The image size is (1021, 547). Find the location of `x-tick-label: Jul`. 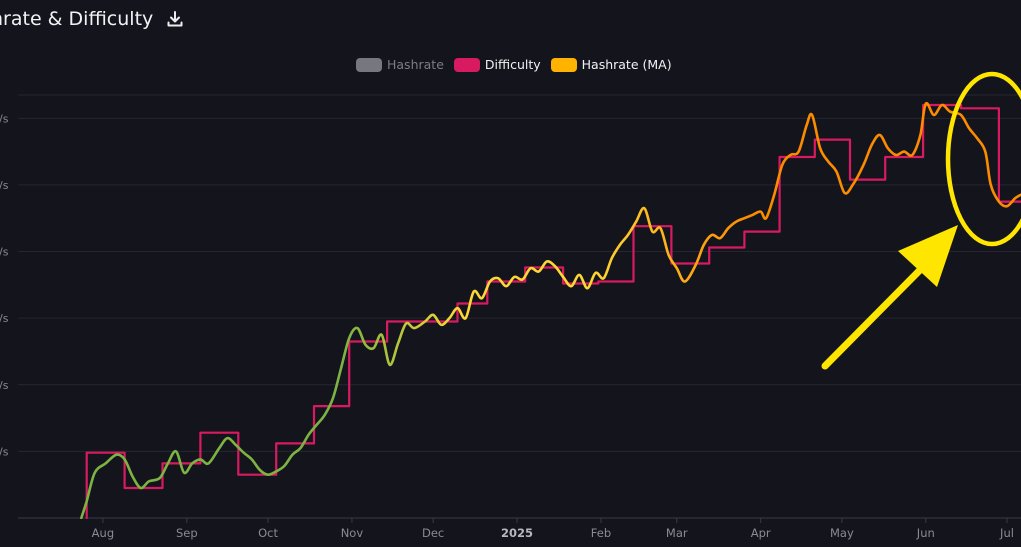

x-tick-label: Jul is located at coordinates (1006, 533).